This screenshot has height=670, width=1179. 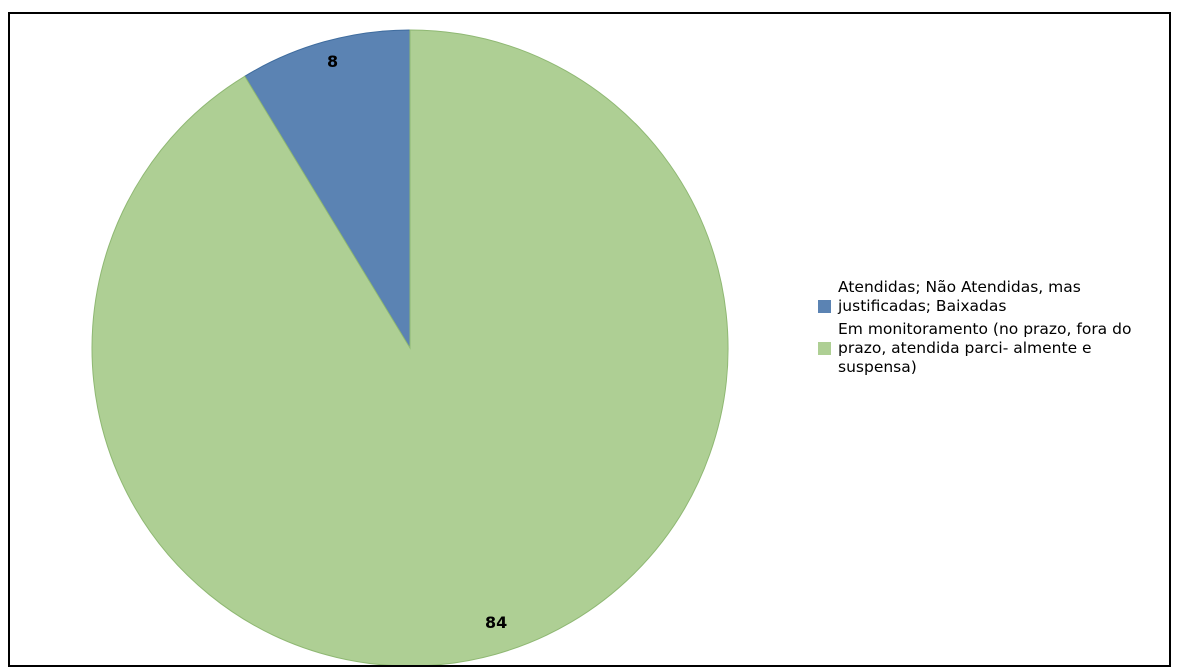 What do you see at coordinates (824, 348) in the screenshot?
I see `legend-swatch-monitoring` at bounding box center [824, 348].